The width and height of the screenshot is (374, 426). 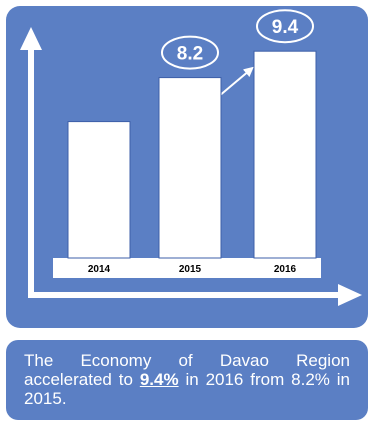 I want to click on tick-label-2015: 2015, so click(x=190, y=269).